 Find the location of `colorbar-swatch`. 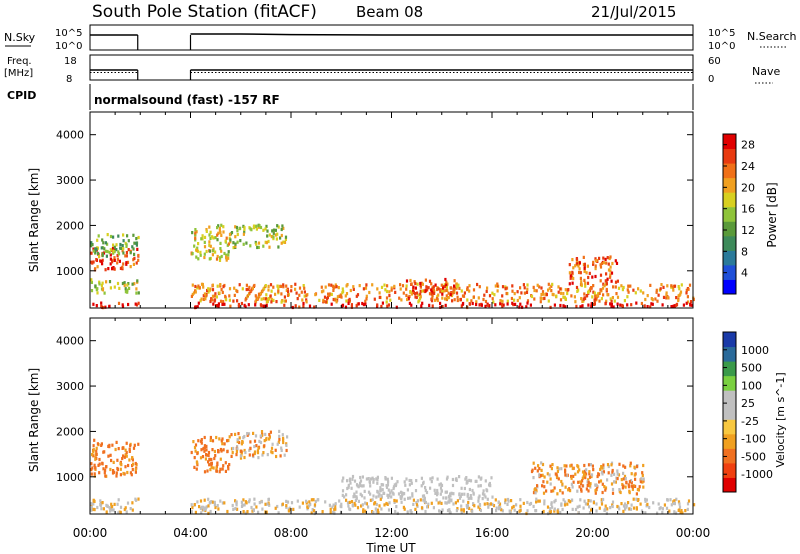

colorbar-swatch is located at coordinates (729, 441).